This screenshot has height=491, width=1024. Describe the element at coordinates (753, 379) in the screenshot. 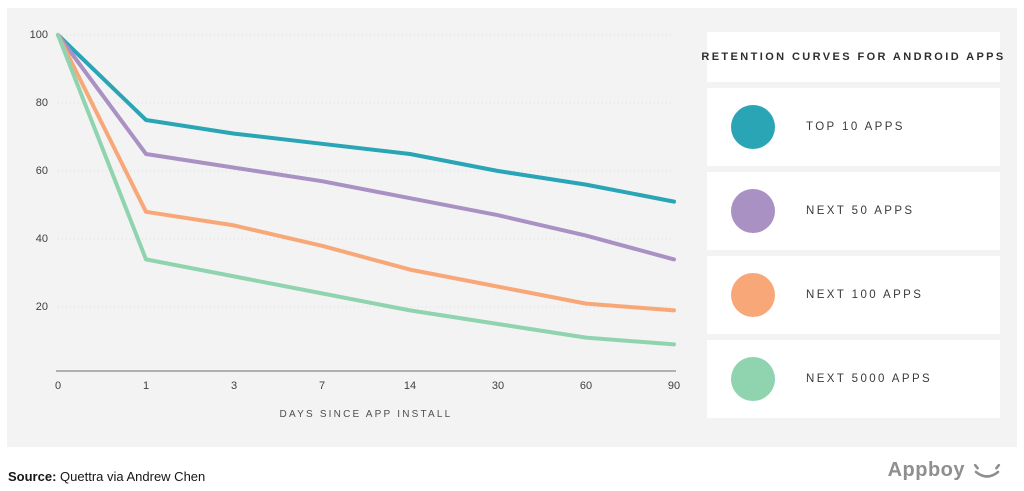

I see `next-5000-apps-swatch-icon` at that location.